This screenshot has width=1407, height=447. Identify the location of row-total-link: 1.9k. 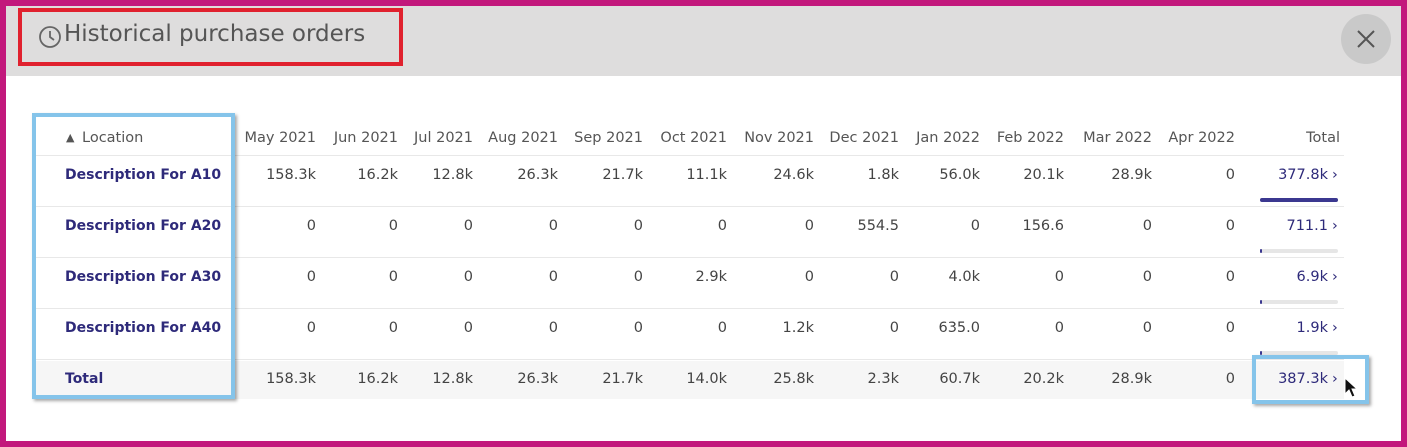
(1312, 328).